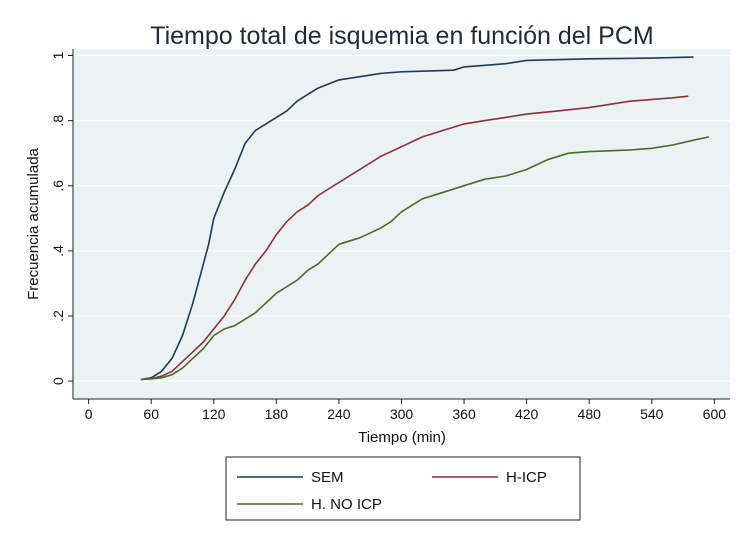  What do you see at coordinates (527, 414) in the screenshot?
I see `x-tick-label-7: 420` at bounding box center [527, 414].